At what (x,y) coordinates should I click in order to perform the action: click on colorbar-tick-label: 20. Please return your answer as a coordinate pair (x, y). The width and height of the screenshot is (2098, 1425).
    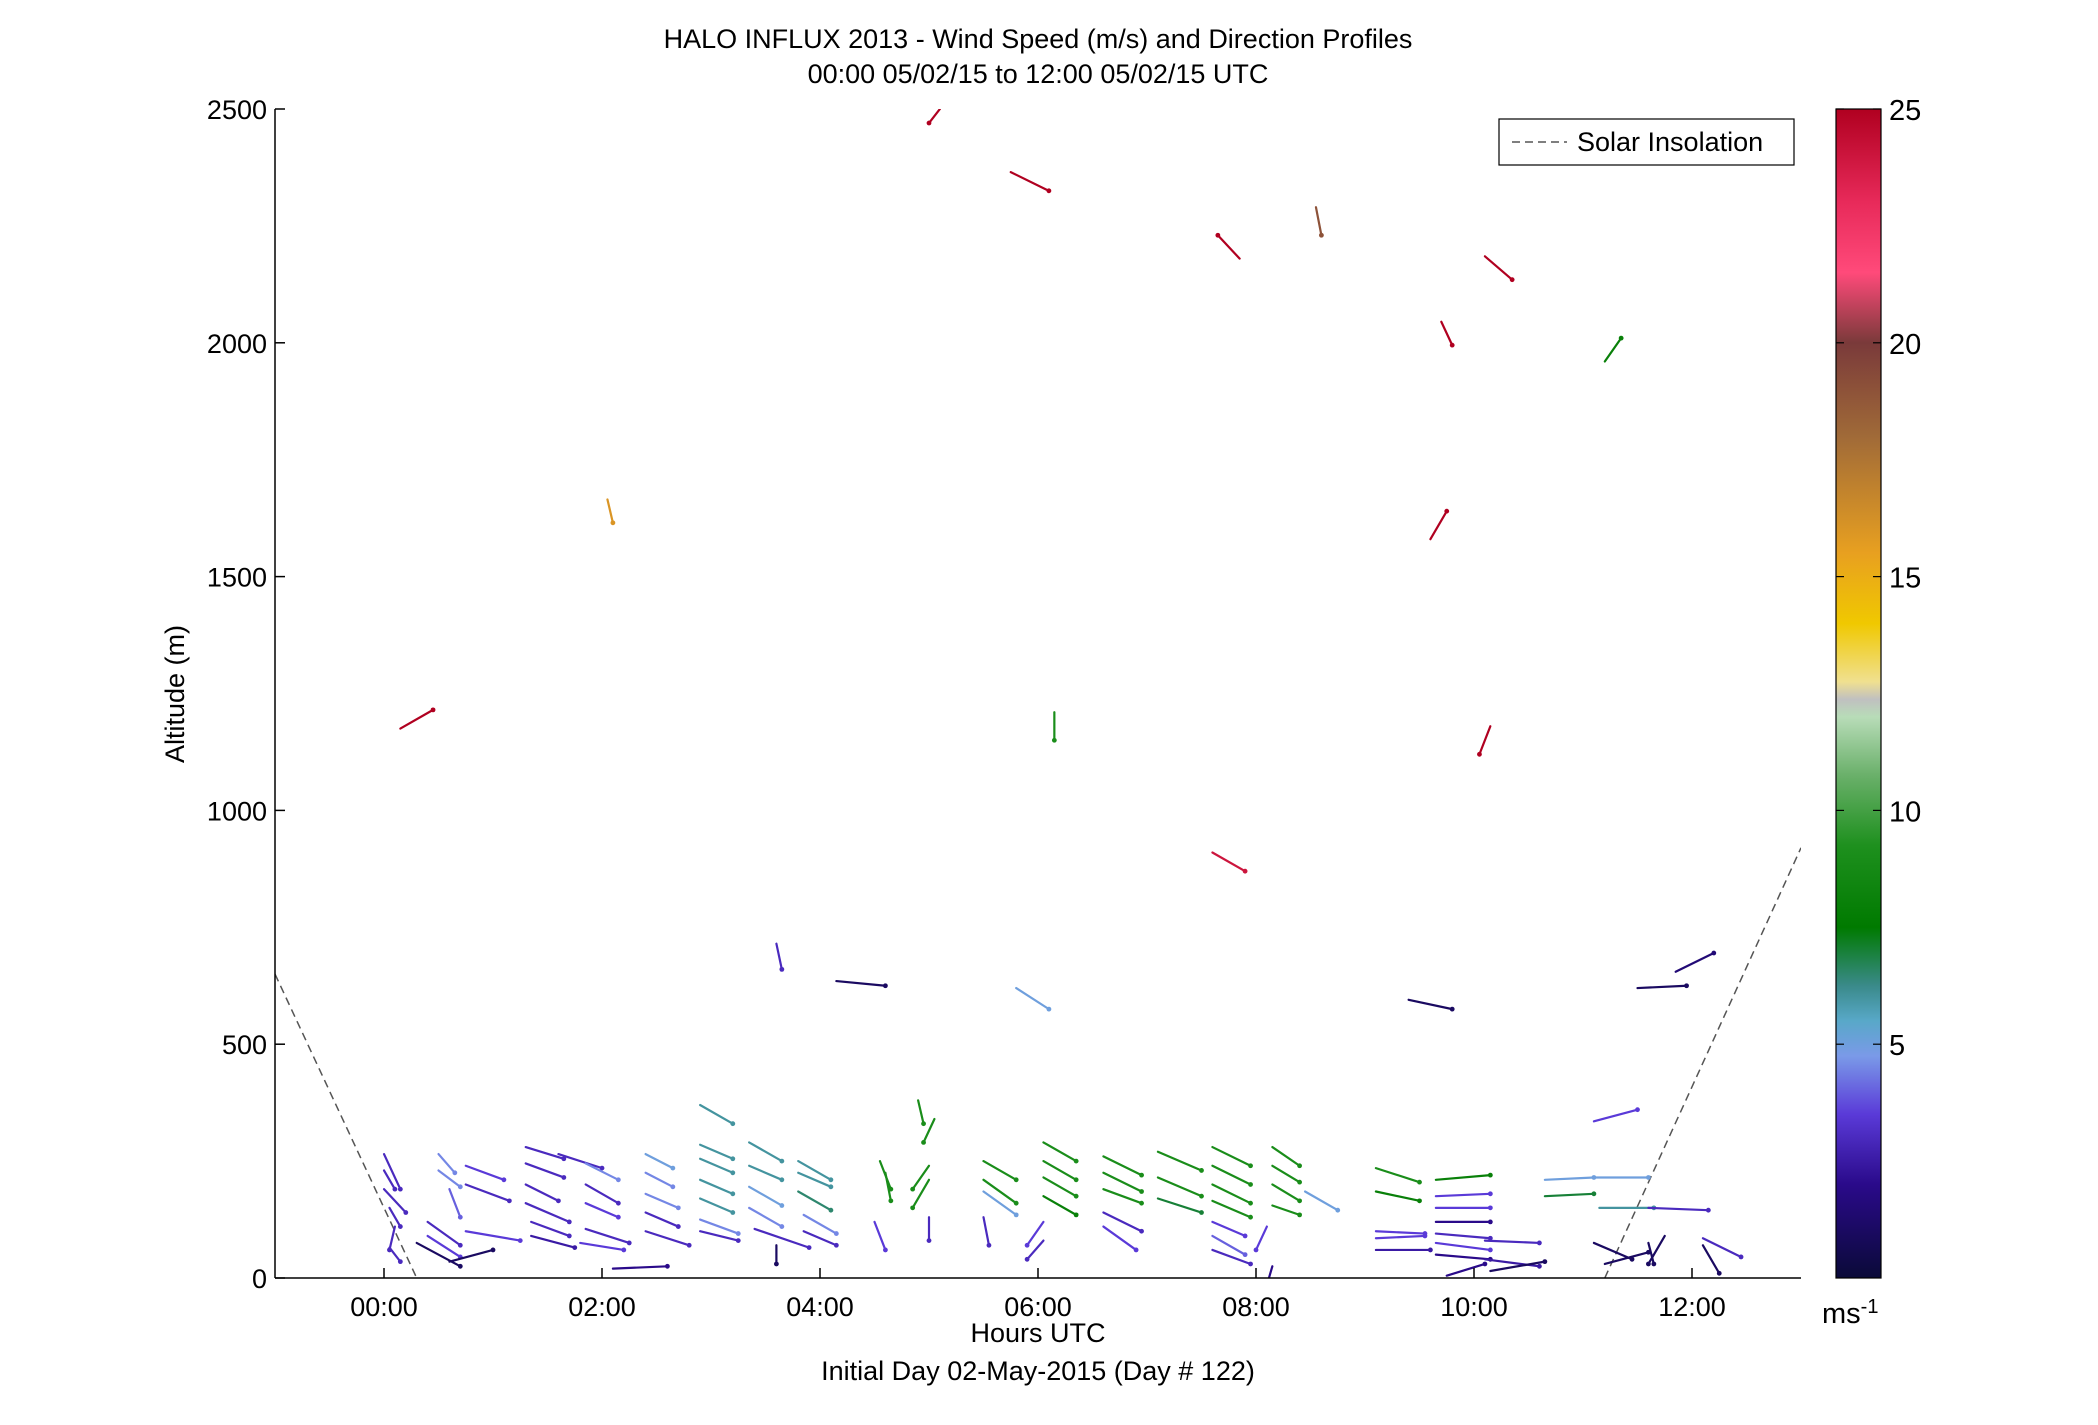
    Looking at the image, I should click on (1905, 345).